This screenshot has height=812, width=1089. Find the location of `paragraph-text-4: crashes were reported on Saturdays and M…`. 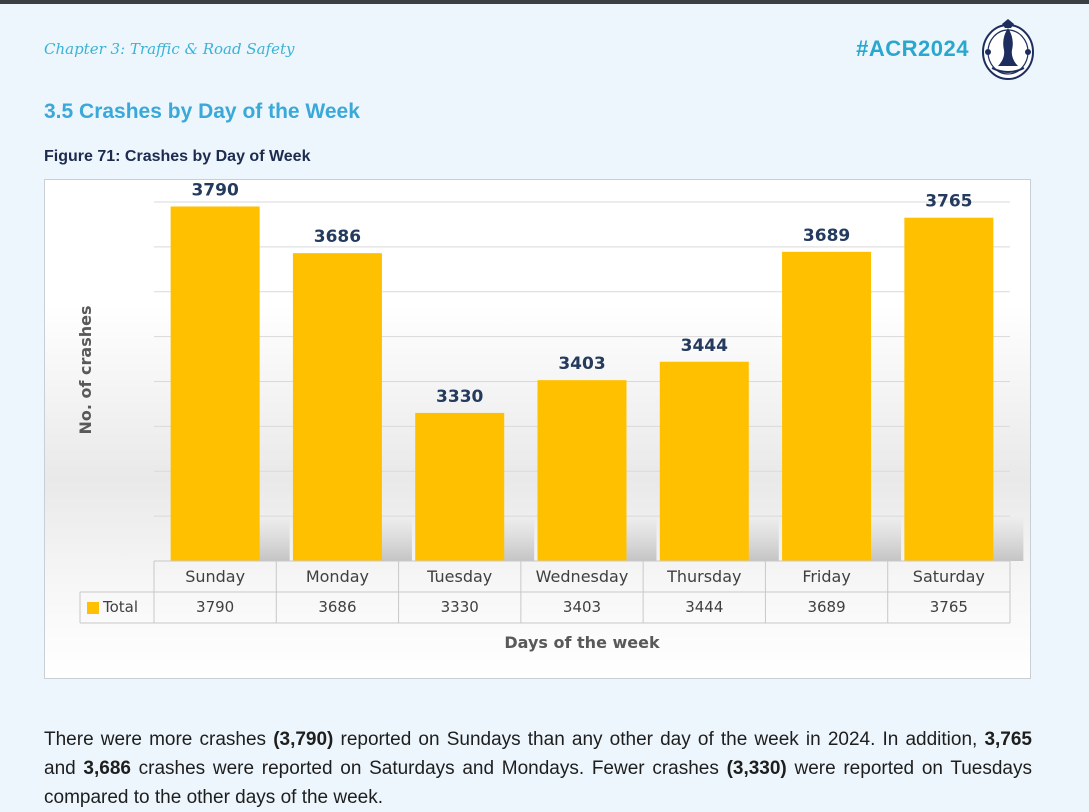

paragraph-text-4: crashes were reported on Saturdays and M… is located at coordinates (428, 768).